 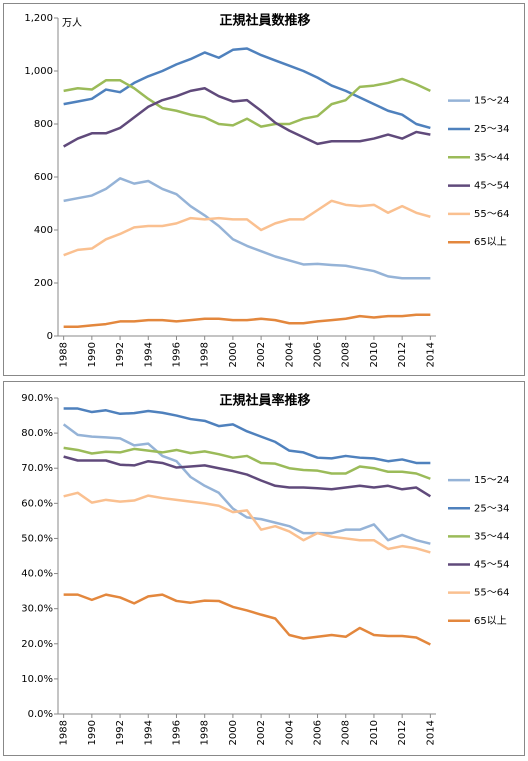 What do you see at coordinates (37, 609) in the screenshot?
I see `y-tick-label: 30.0%` at bounding box center [37, 609].